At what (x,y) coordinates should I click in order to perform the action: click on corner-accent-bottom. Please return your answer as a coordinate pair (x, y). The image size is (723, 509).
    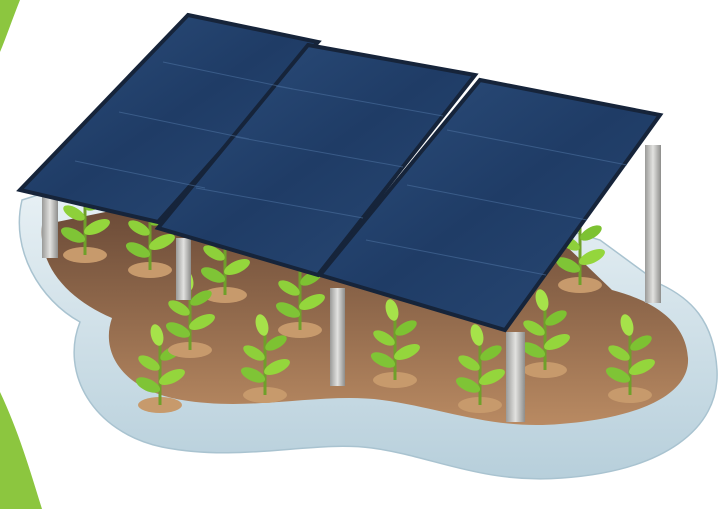
    Looking at the image, I should click on (21, 450).